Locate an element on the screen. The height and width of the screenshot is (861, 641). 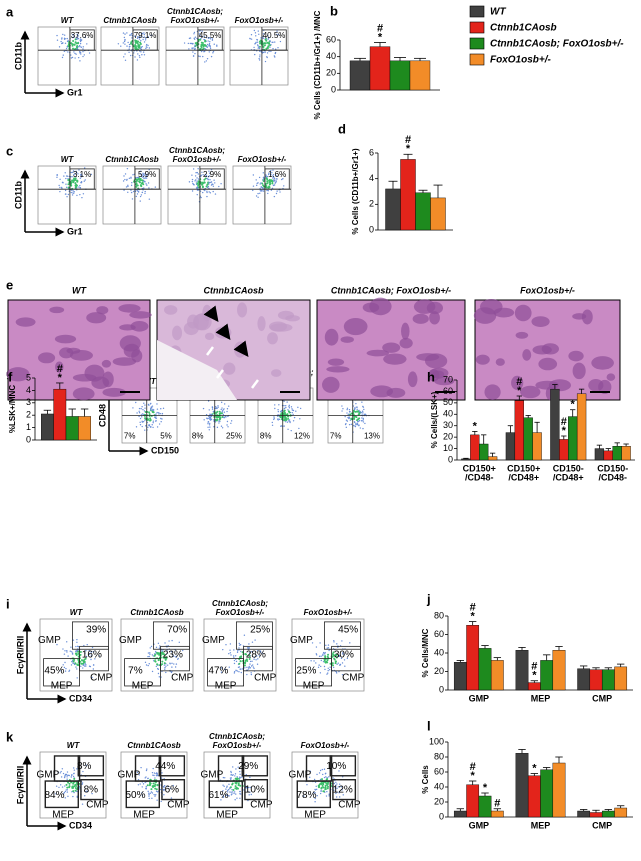
x-tick-label: CMP is located at coordinates (602, 698).